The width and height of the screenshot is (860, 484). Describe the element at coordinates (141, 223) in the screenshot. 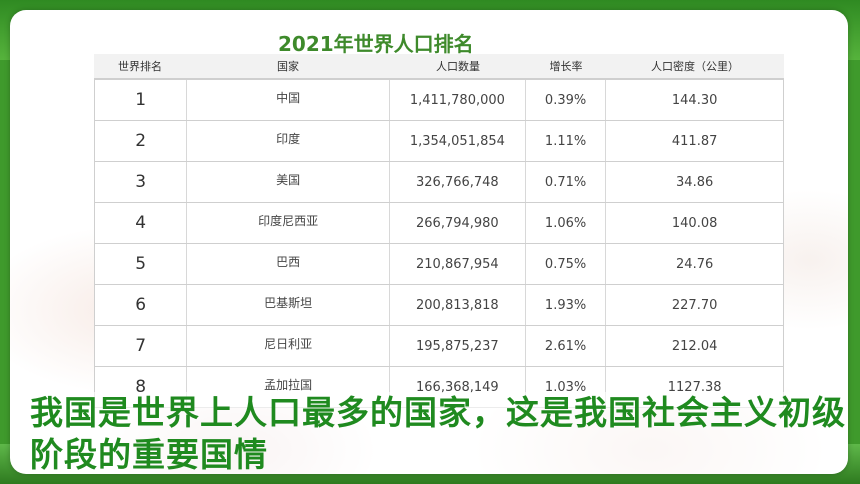

I see `cell-rank: 4` at that location.